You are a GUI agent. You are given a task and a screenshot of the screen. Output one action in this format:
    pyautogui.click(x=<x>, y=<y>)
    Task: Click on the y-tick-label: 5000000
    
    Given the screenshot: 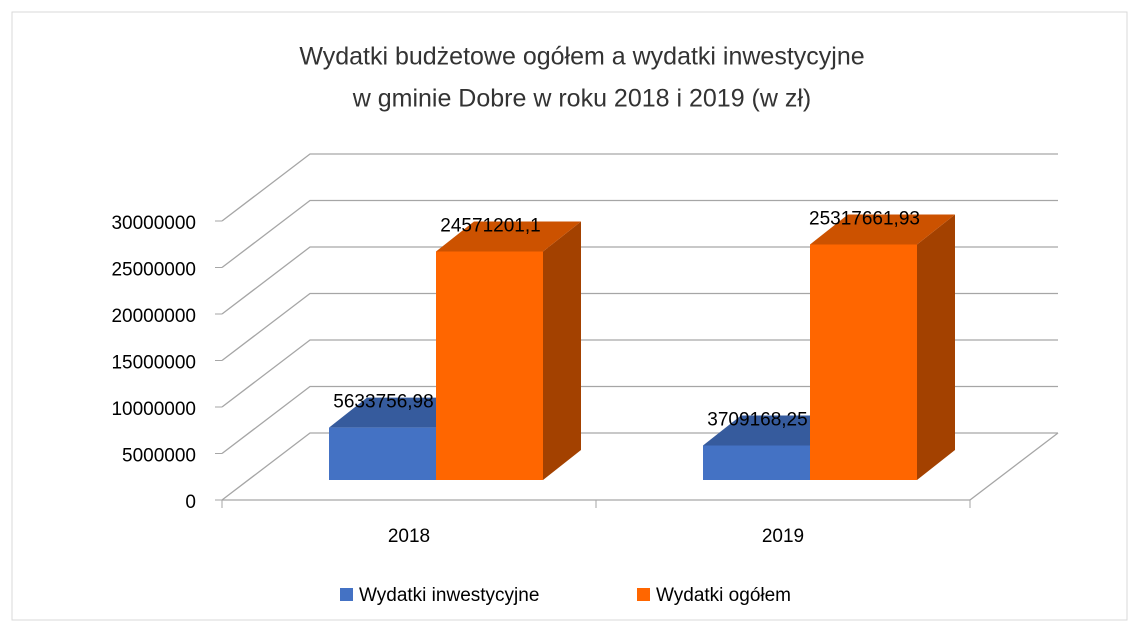 What is the action you would take?
    pyautogui.click(x=159, y=456)
    